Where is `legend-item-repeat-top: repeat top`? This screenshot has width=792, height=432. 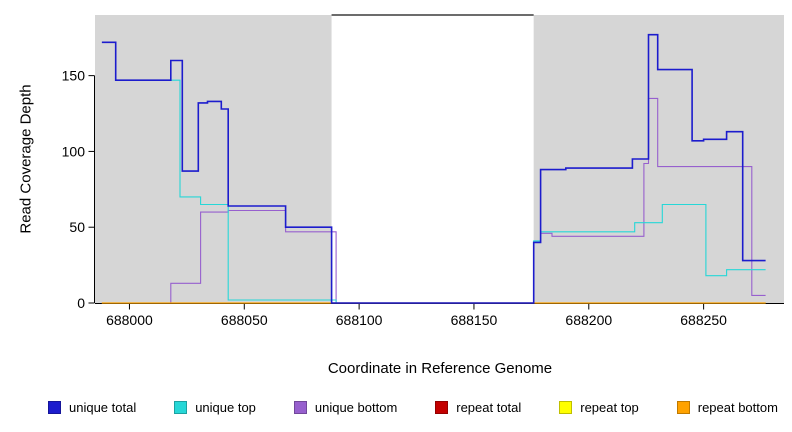 legend-item-repeat-top: repeat top is located at coordinates (599, 407).